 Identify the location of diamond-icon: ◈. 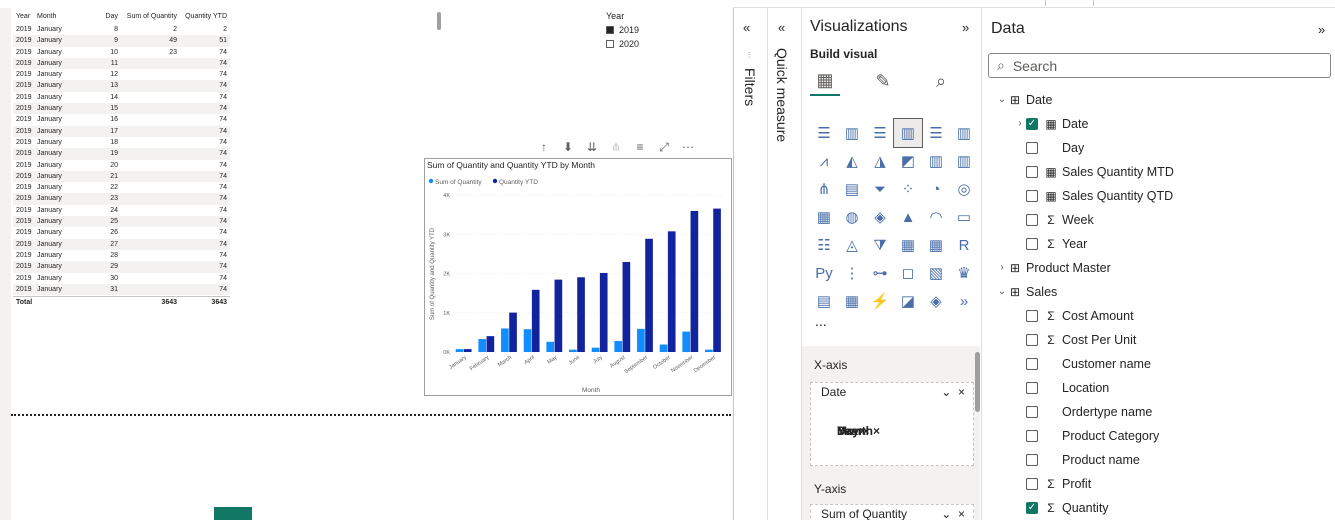
(936, 301).